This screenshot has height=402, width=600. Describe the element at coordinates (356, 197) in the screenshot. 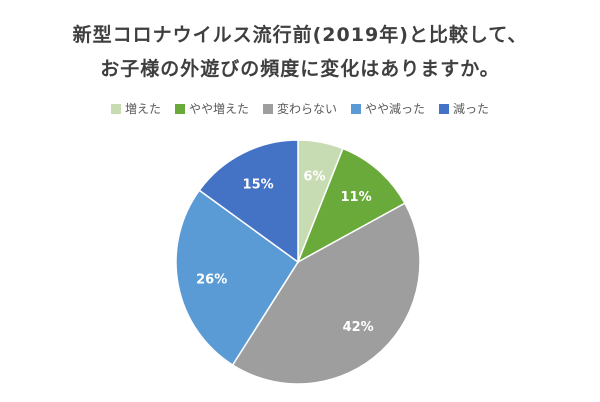

I see `slice-data-label: 11%` at that location.